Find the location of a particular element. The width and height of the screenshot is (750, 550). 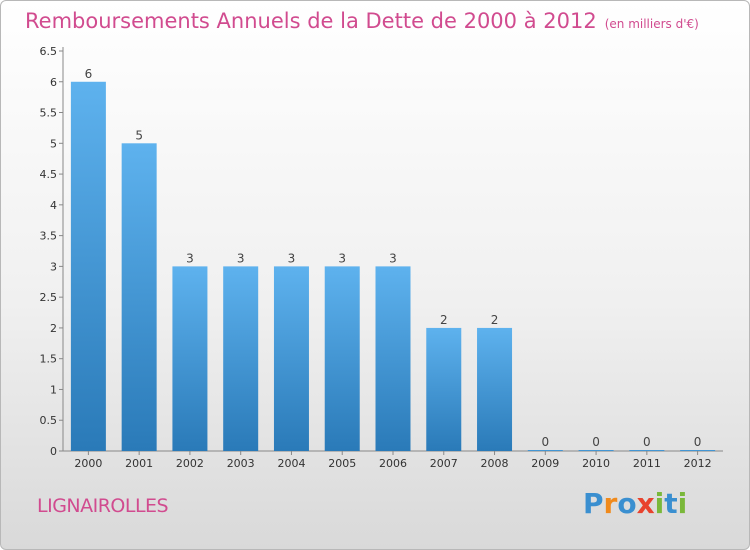

logo-letter: P is located at coordinates (593, 503).